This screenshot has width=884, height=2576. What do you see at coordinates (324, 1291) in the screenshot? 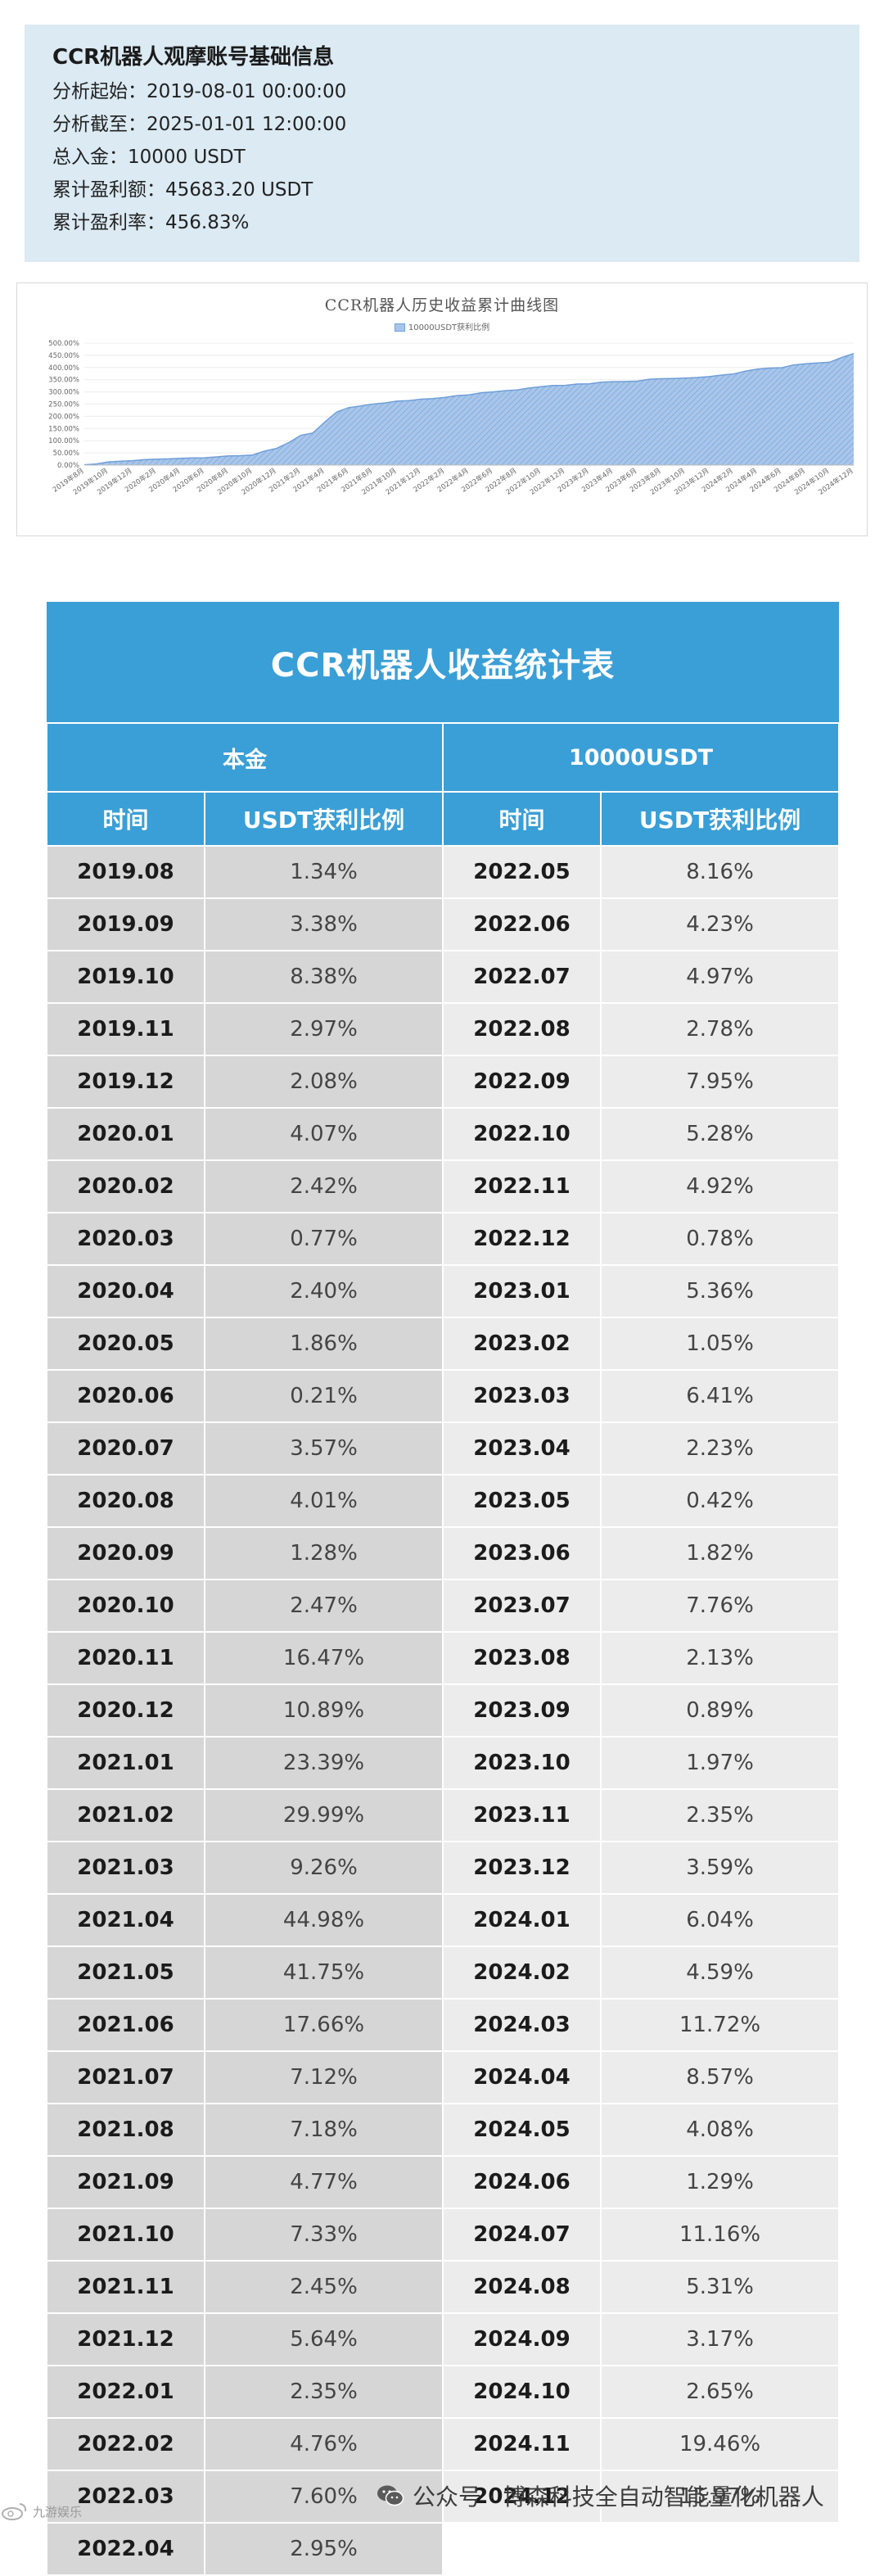
I see `row-ratio: 2.40%` at bounding box center [324, 1291].